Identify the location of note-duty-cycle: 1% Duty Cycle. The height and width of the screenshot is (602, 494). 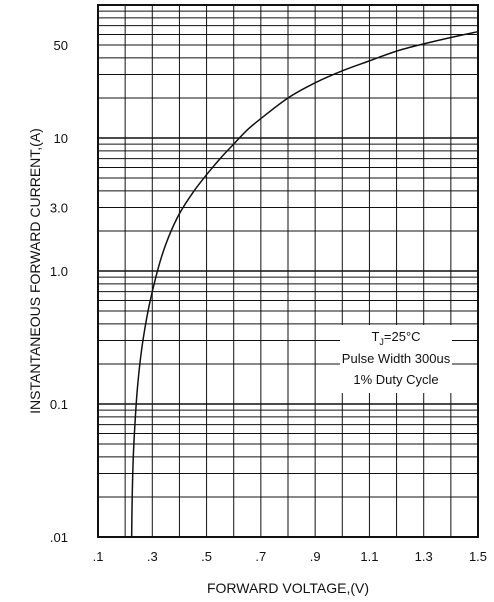
(395, 379).